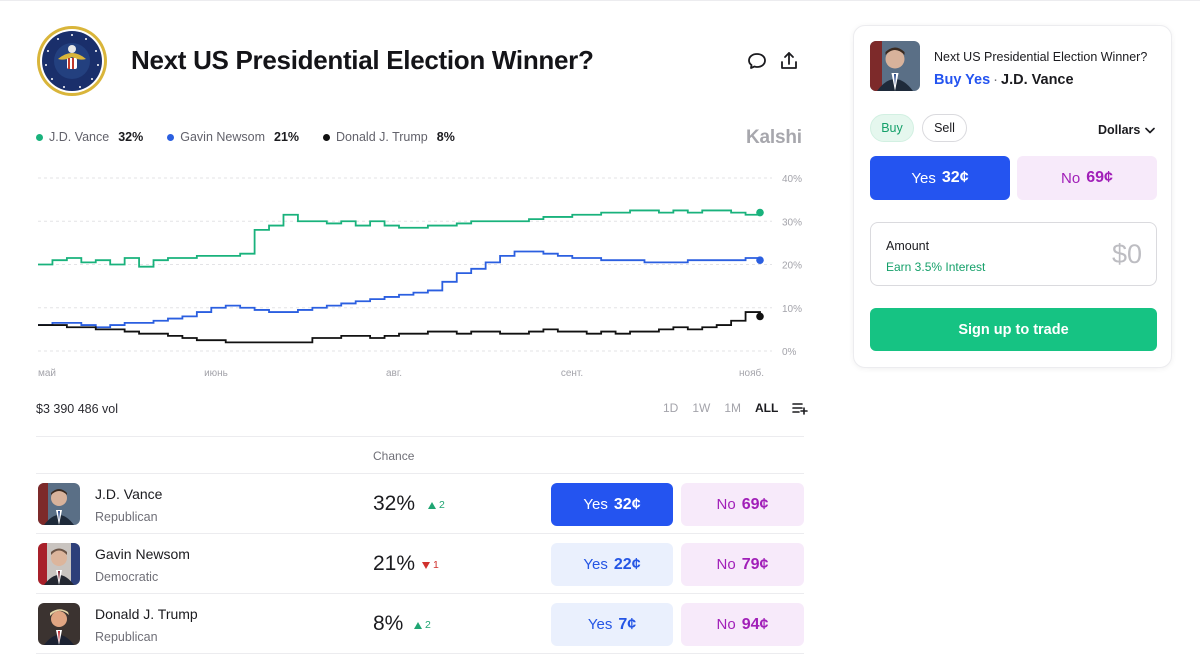 The image size is (1200, 659). What do you see at coordinates (733, 408) in the screenshot?
I see `range-1m: 1M` at bounding box center [733, 408].